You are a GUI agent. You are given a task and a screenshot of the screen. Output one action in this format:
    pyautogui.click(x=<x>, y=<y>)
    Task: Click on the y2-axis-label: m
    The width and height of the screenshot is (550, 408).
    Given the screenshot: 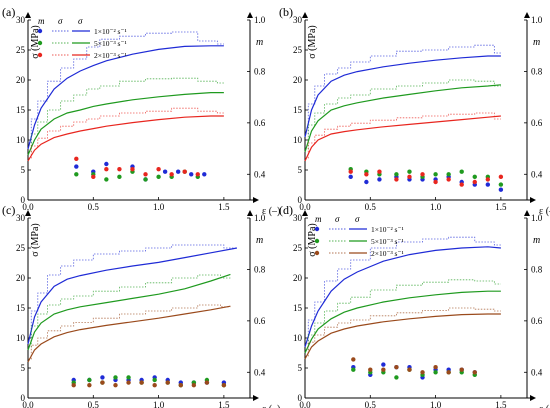 What is the action you would take?
    pyautogui.click(x=536, y=42)
    